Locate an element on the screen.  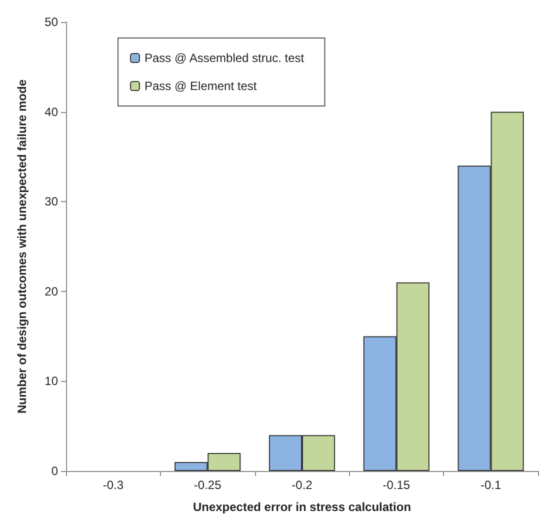
y-tick-label: 0 is located at coordinates (54, 471).